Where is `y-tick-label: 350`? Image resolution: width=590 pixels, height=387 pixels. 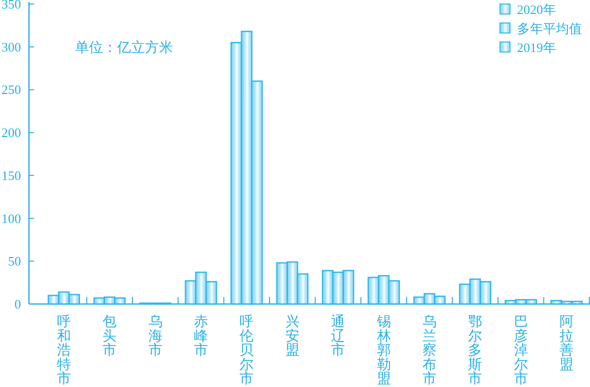 y-tick-label: 350 is located at coordinates (11, 6).